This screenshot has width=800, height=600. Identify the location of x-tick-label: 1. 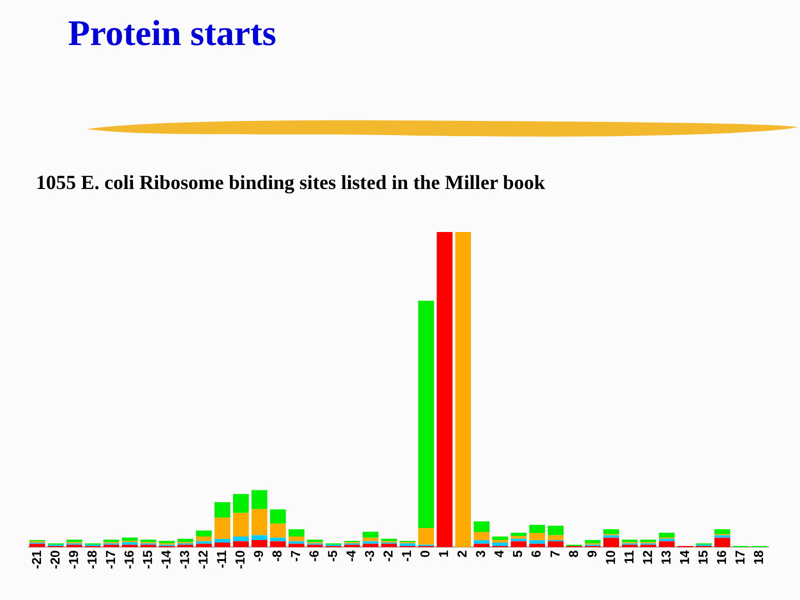
(444, 554).